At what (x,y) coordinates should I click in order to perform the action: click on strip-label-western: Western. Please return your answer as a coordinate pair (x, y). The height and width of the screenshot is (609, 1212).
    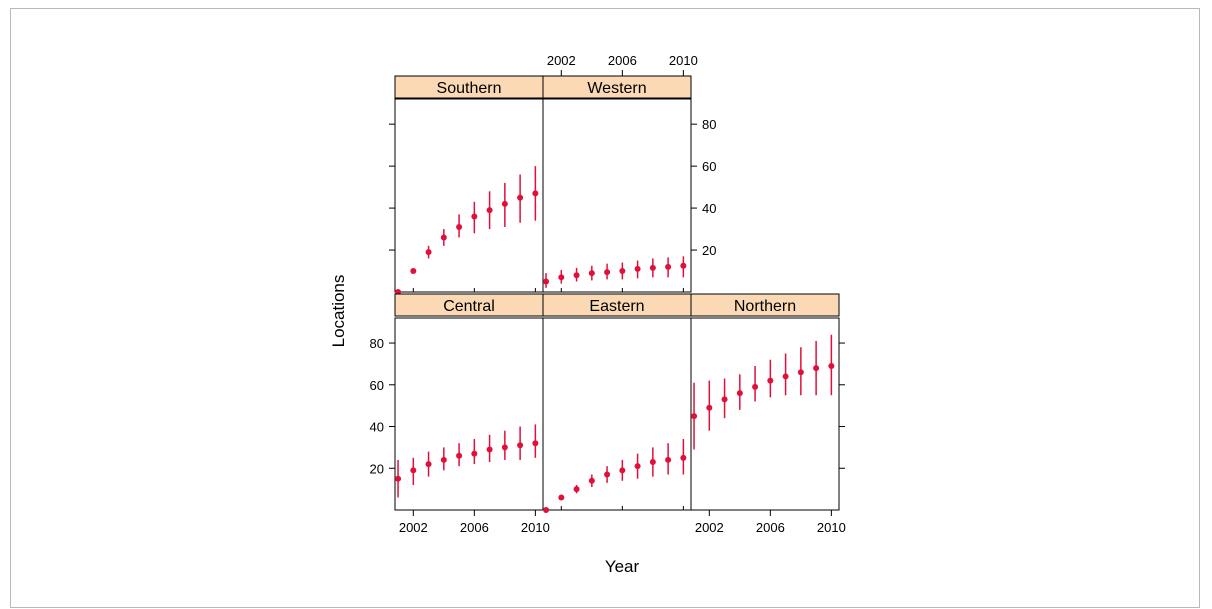
    Looking at the image, I should click on (616, 88).